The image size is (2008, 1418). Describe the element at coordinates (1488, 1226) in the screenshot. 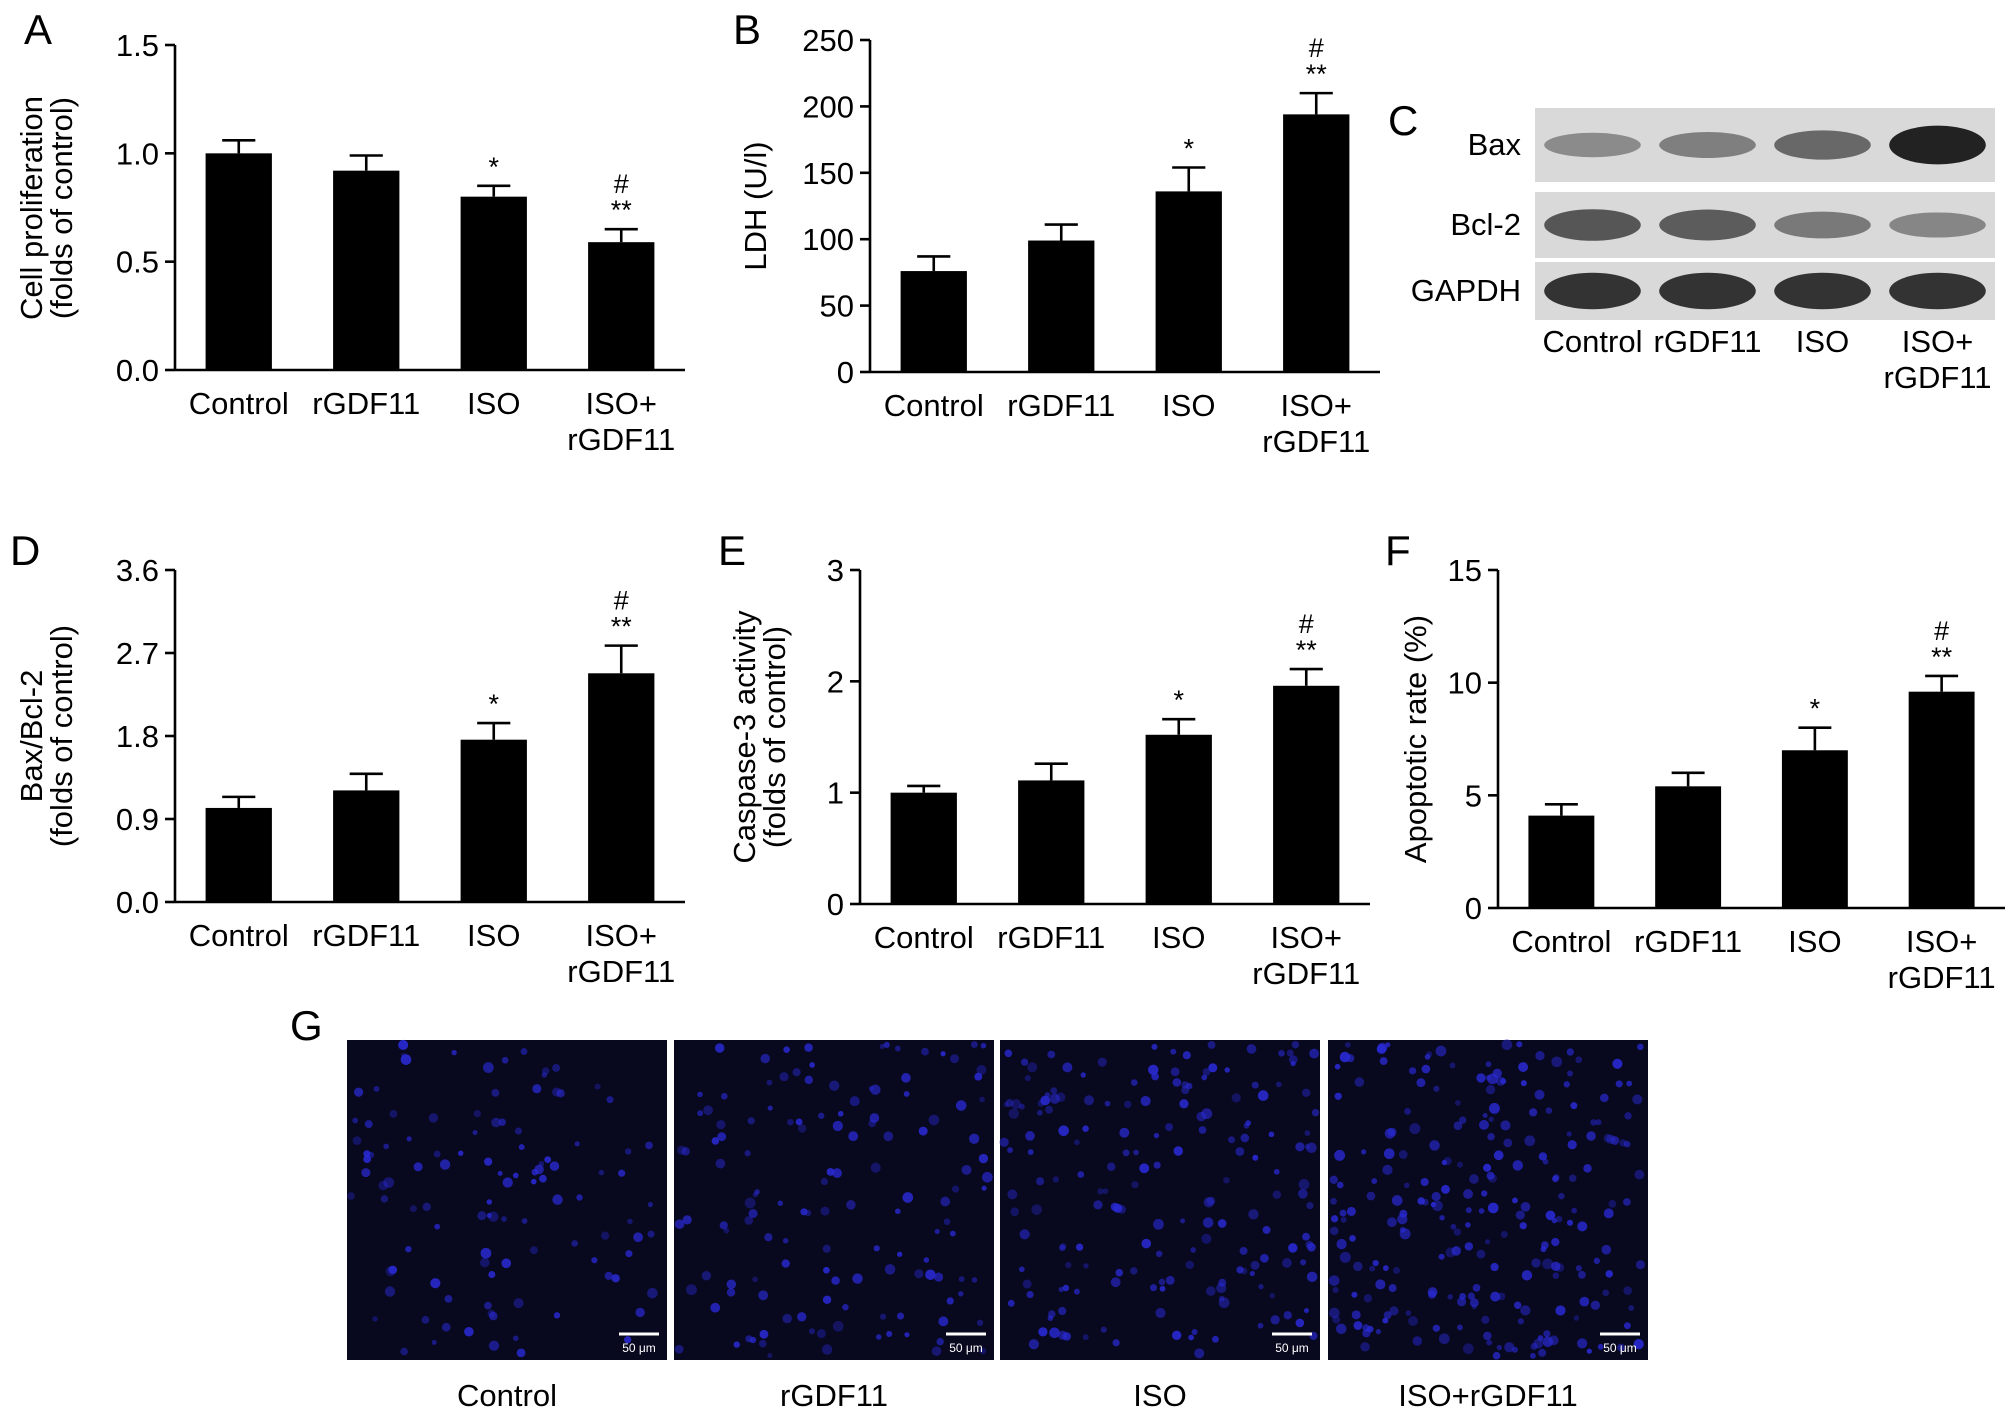

I see `micrograph-4: 50 μm ISO+rGDF11` at that location.